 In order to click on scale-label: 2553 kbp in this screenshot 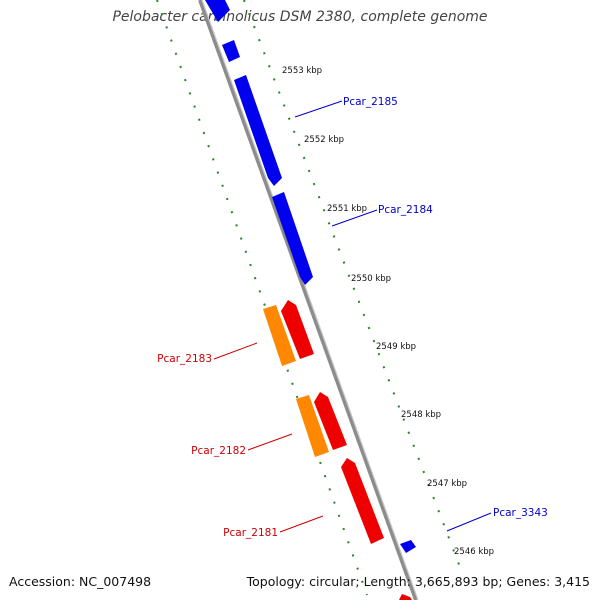, I will do `click(302, 71)`.